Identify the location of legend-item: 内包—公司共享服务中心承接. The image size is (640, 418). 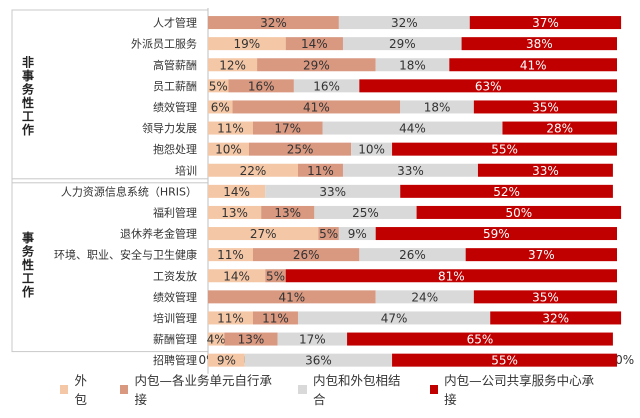
(513, 389).